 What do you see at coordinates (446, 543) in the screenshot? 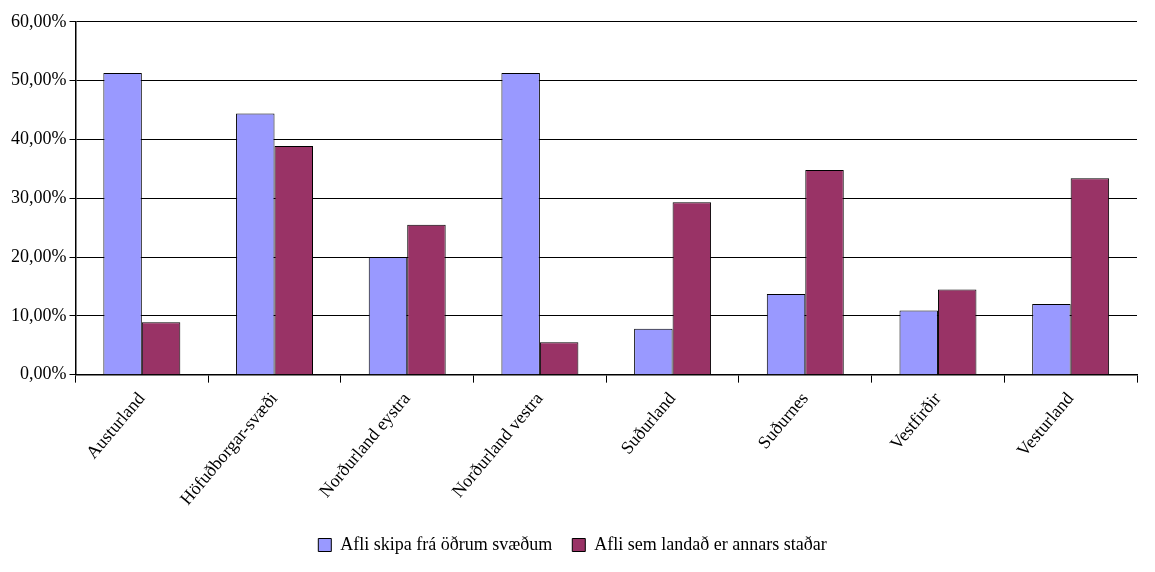
I see `legend-label: Afli skipa frá öðrum svæðum` at bounding box center [446, 543].